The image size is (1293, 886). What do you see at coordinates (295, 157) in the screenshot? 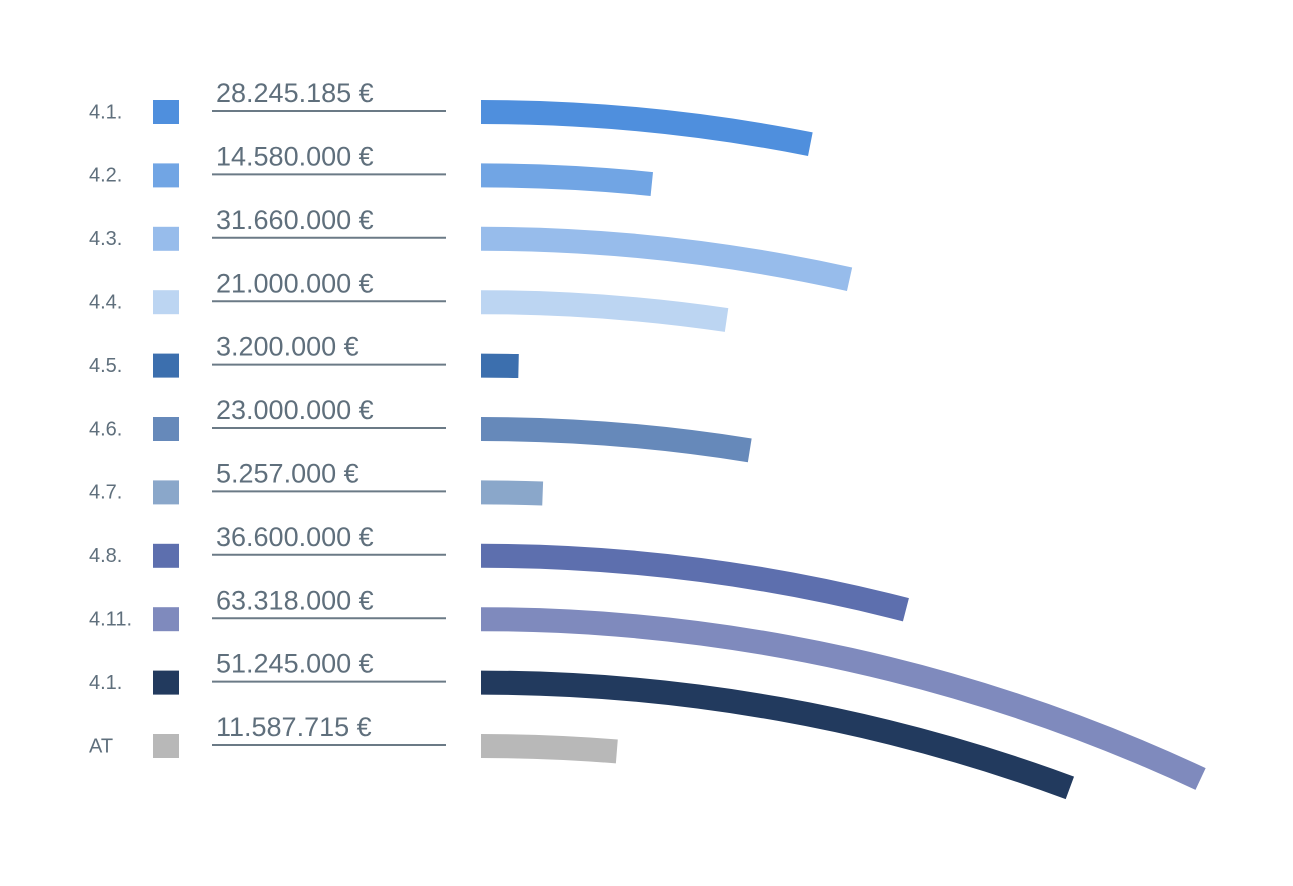
I see `value-label: 14.580.000 €` at bounding box center [295, 157].